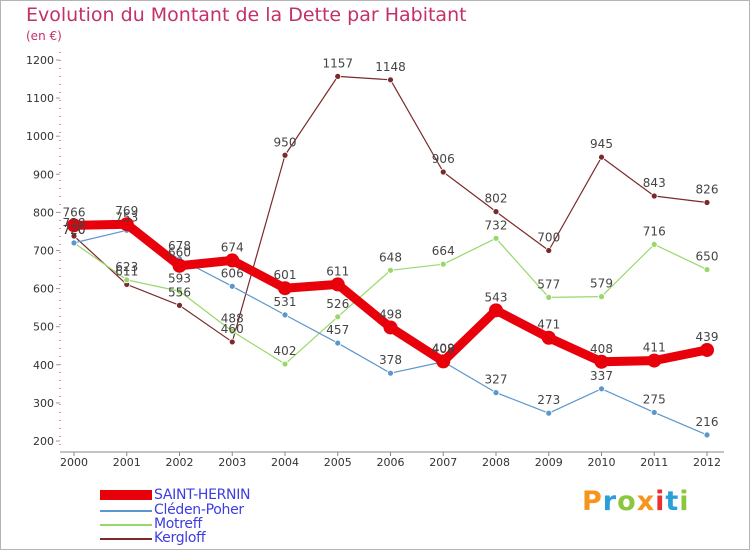 Image resolution: width=750 pixels, height=550 pixels. I want to click on proxiti-logo: Proxiti, so click(636, 501).